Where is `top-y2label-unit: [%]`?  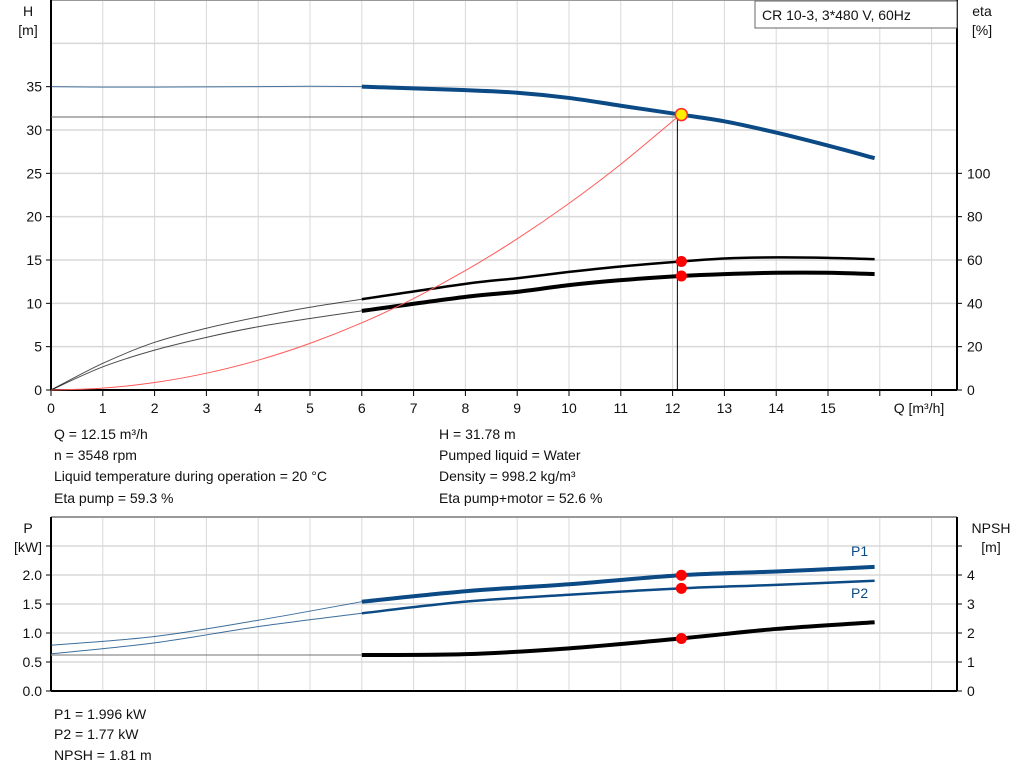
top-y2label-unit: [%] is located at coordinates (982, 30).